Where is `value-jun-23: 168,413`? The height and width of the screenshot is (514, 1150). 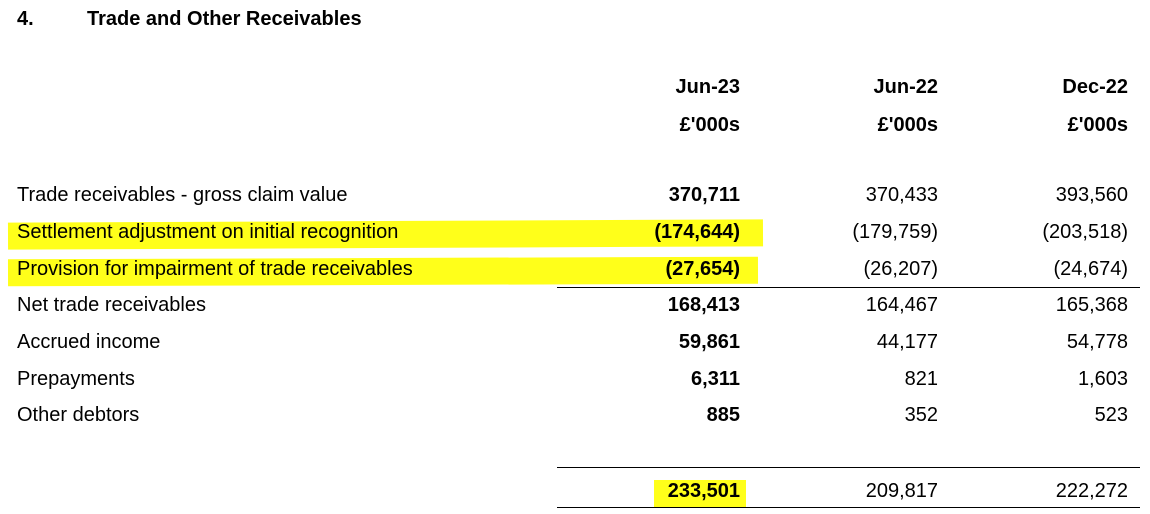
value-jun-23: 168,413 is located at coordinates (703, 305).